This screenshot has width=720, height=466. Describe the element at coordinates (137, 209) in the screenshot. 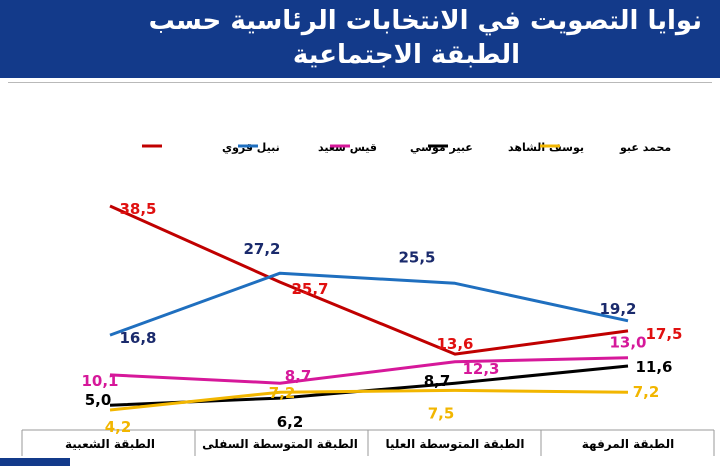

I see `data-label-0-0: 38,5` at that location.